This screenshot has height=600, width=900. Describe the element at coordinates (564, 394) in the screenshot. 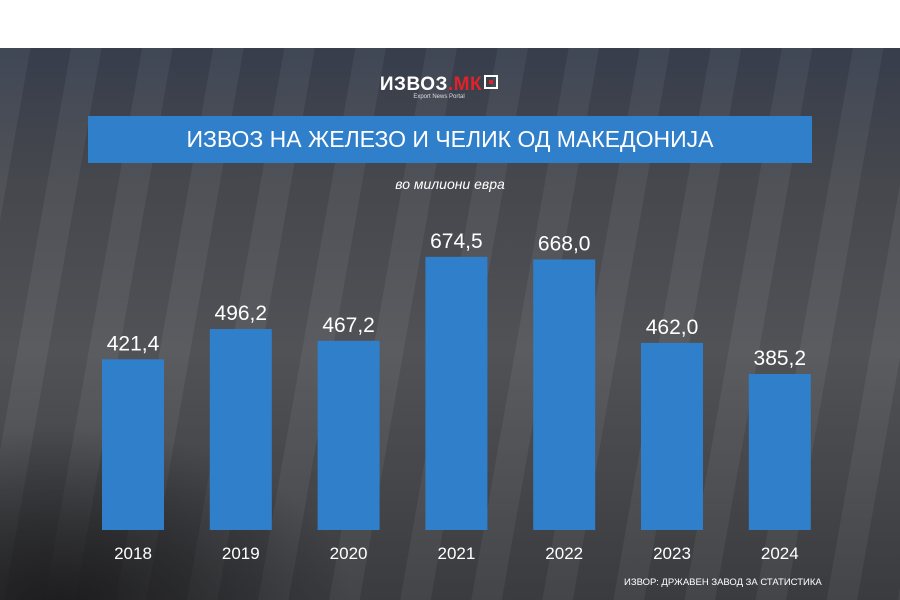

I see `bar-2022` at that location.